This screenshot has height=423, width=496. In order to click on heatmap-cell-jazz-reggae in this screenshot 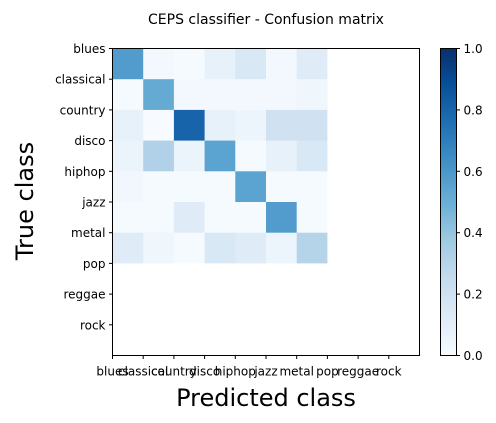, I will do `click(374, 218)`.